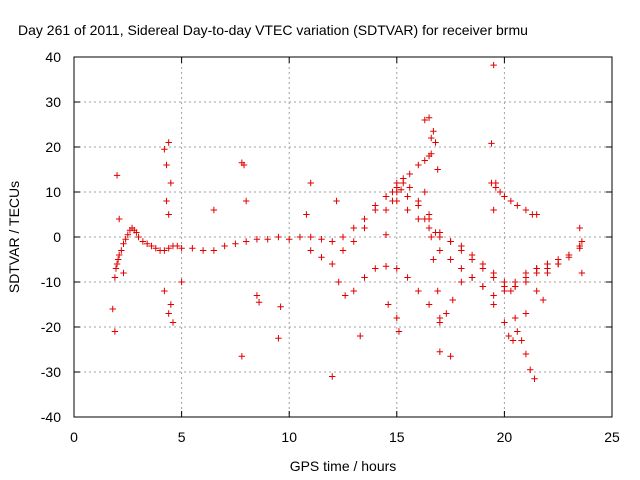 The image size is (640, 480). I want to click on y-tick-label: -40, so click(51, 417).